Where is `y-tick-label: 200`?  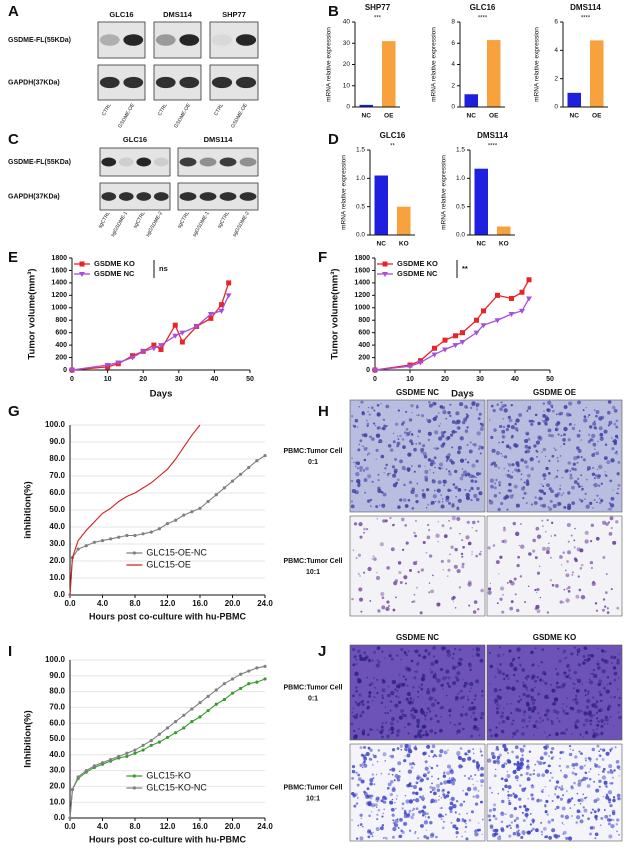
y-tick-label: 200 is located at coordinates (364, 357).